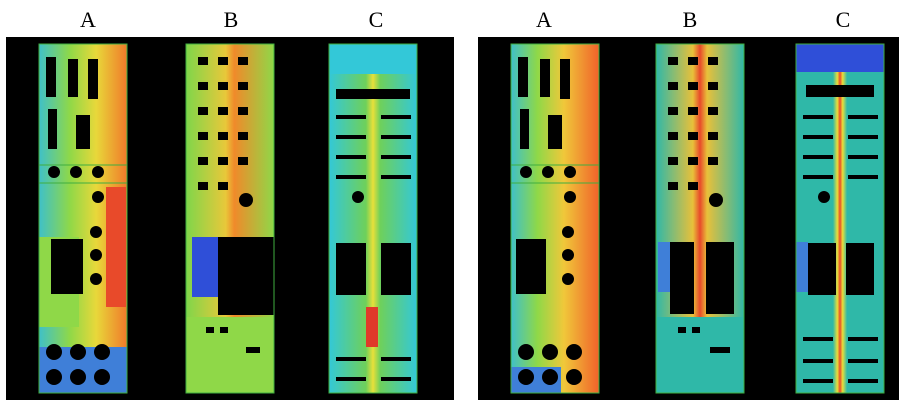 The image size is (904, 403). I want to click on label-left-a: A, so click(88, 19).